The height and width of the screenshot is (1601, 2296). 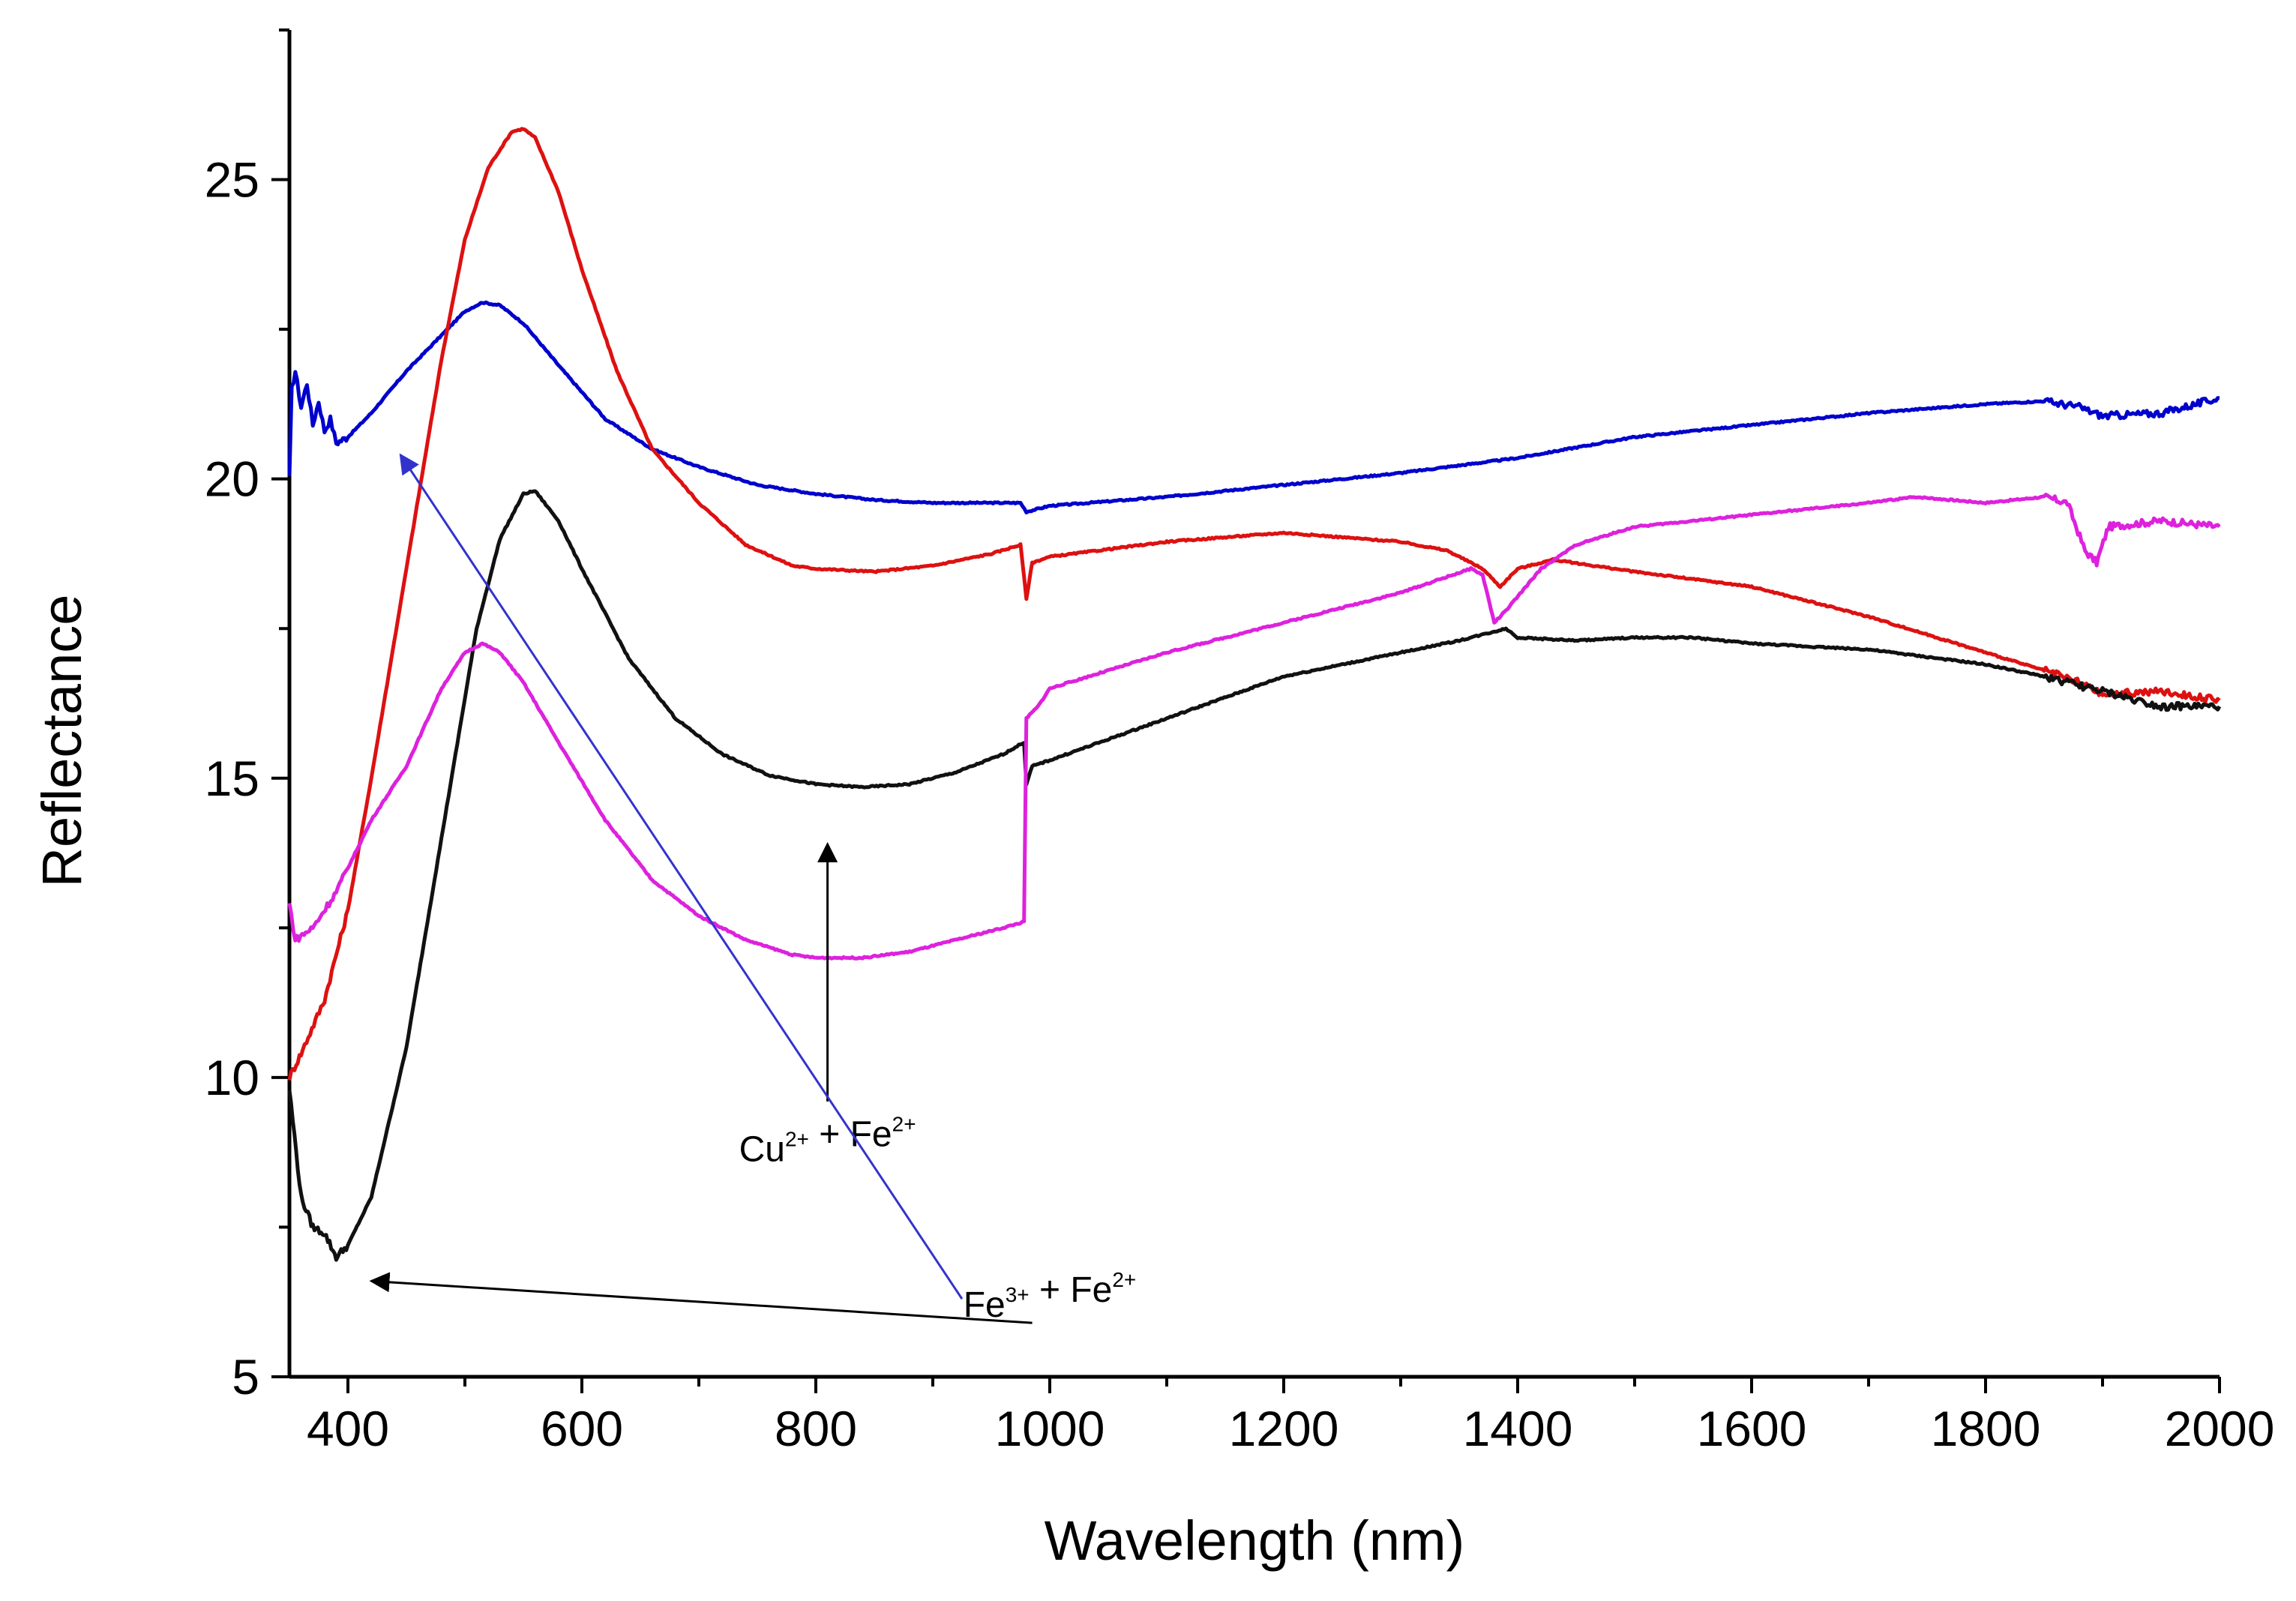 I want to click on y-tick-label: 5, so click(x=245, y=1377).